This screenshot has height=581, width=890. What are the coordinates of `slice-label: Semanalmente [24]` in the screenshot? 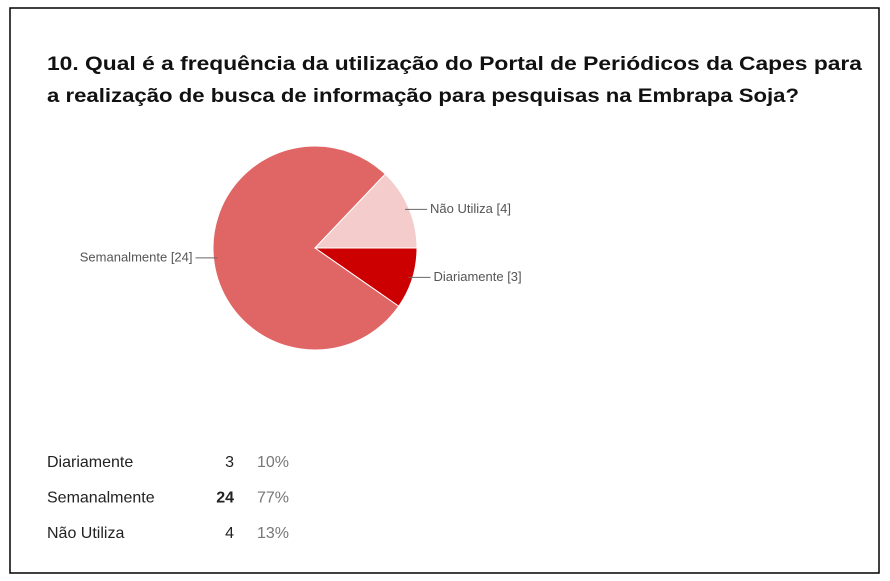 It's located at (136, 256).